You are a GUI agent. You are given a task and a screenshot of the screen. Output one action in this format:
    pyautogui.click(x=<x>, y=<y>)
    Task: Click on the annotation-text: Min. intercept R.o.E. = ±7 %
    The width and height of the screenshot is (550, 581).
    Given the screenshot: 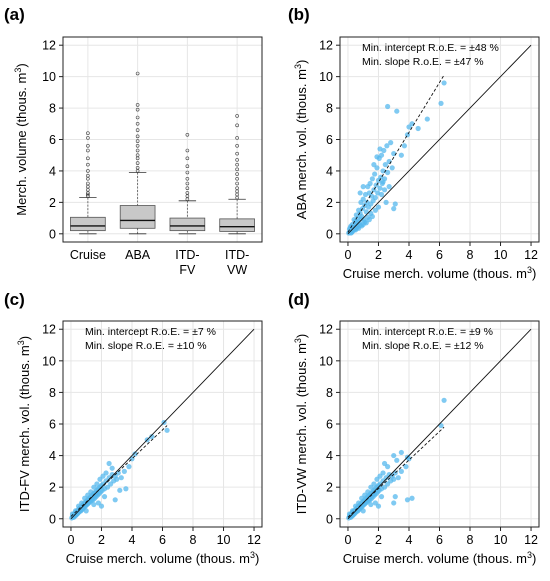 What is the action you would take?
    pyautogui.click(x=150, y=332)
    